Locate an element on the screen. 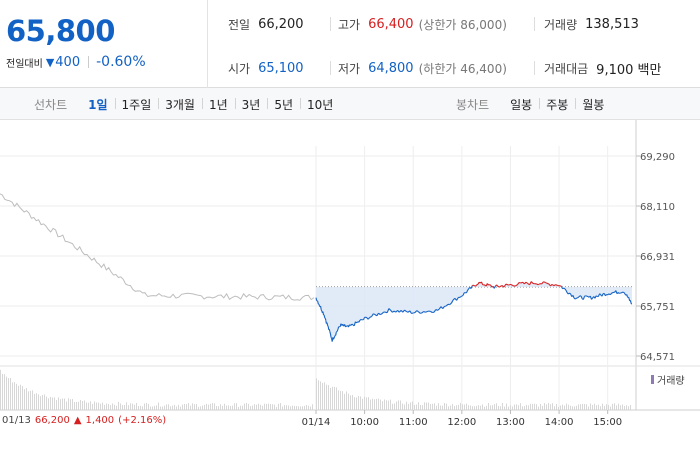  stat-value: 66,200 is located at coordinates (281, 24).